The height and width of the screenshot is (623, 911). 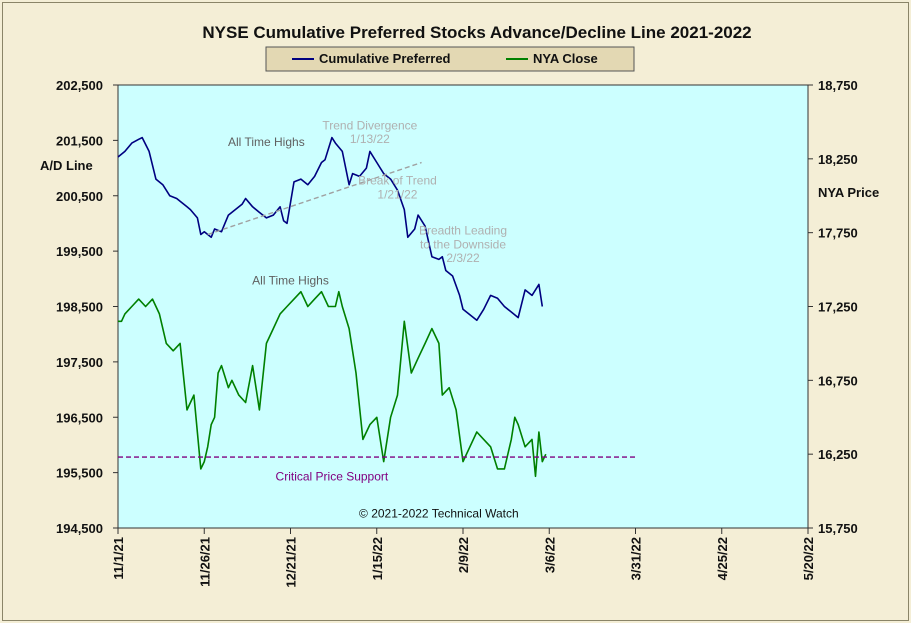 I want to click on y-left-tick-label: 194,500, so click(x=79, y=528).